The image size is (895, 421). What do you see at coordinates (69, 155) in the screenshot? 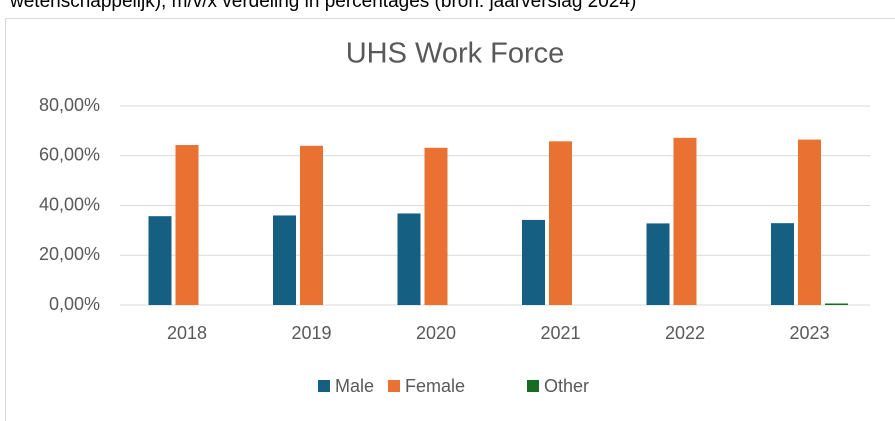
I see `y-tick-label: 60,00%` at bounding box center [69, 155].